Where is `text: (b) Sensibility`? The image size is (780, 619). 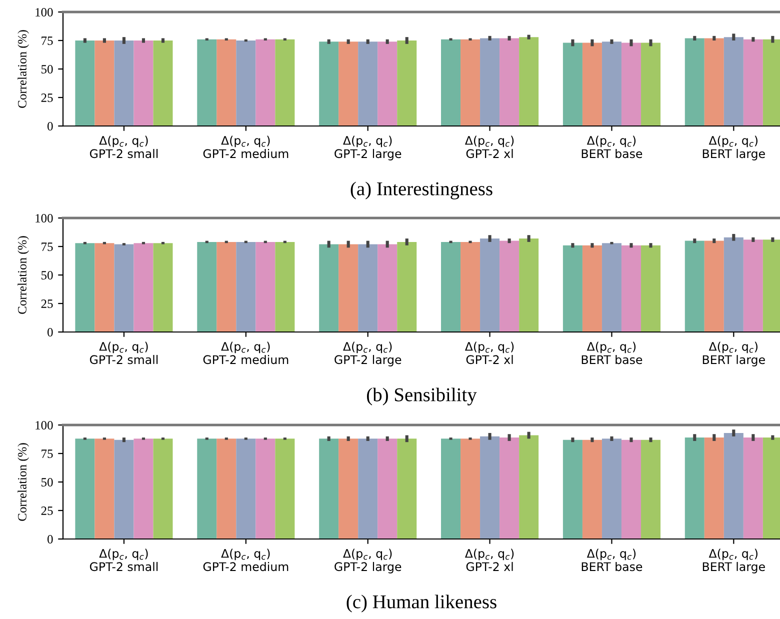 text: (b) Sensibility is located at coordinates (421, 397).